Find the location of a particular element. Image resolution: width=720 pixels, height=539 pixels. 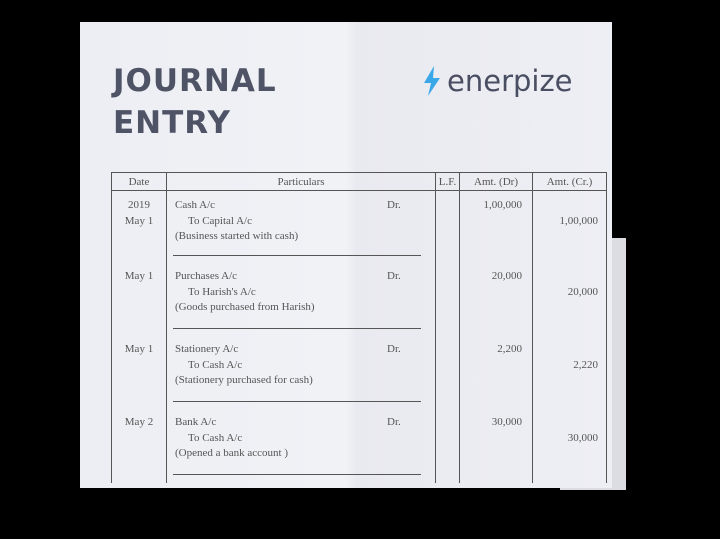

page-title: JOURNAL ENTRY is located at coordinates (195, 102).